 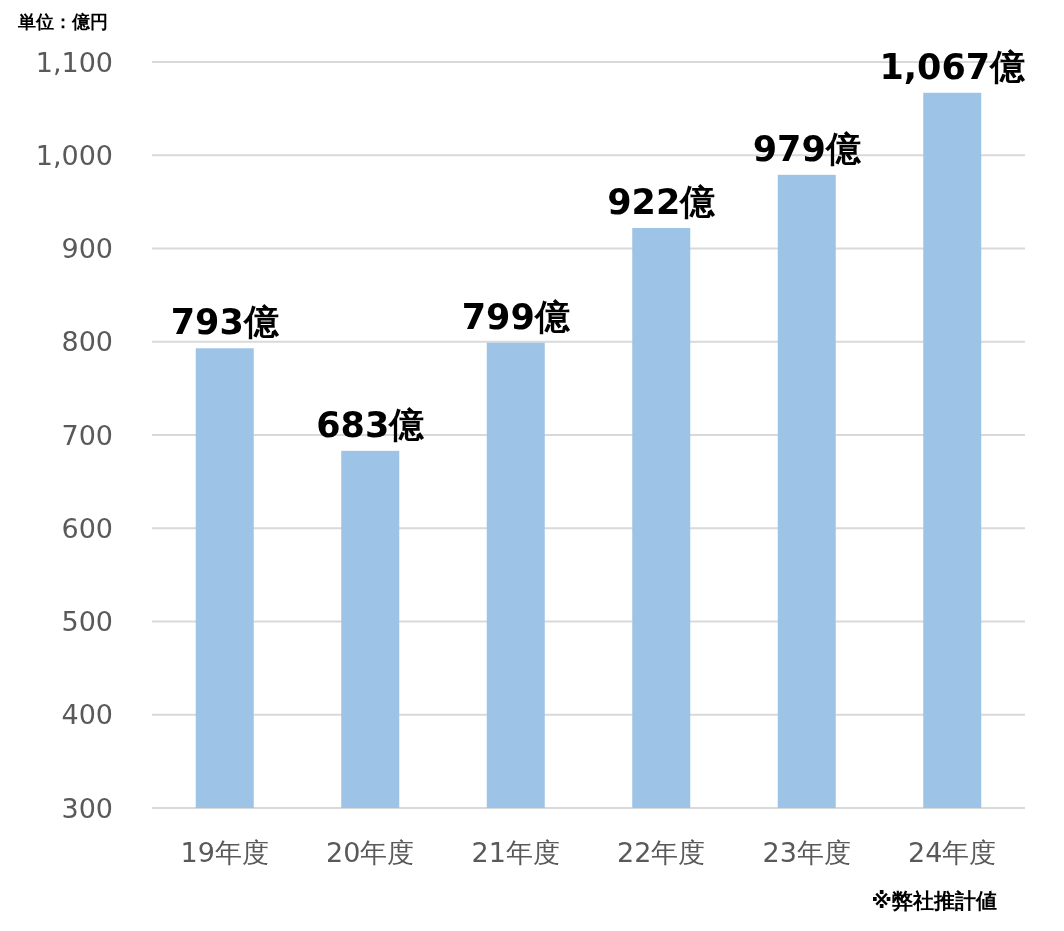 What do you see at coordinates (74, 155) in the screenshot?
I see `y-tick-label: 1,000` at bounding box center [74, 155].